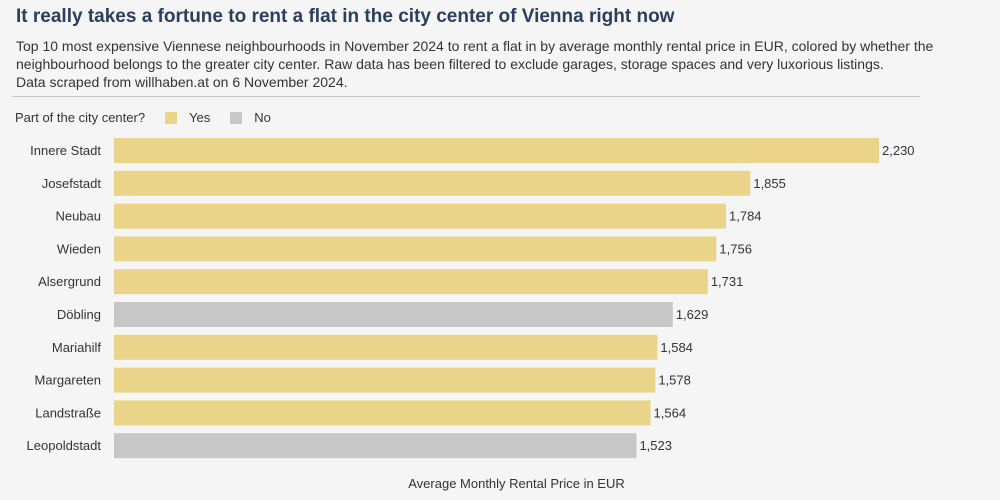  What do you see at coordinates (516, 483) in the screenshot?
I see `x-axis-label: Average Monthly Rental Price in EUR` at bounding box center [516, 483].